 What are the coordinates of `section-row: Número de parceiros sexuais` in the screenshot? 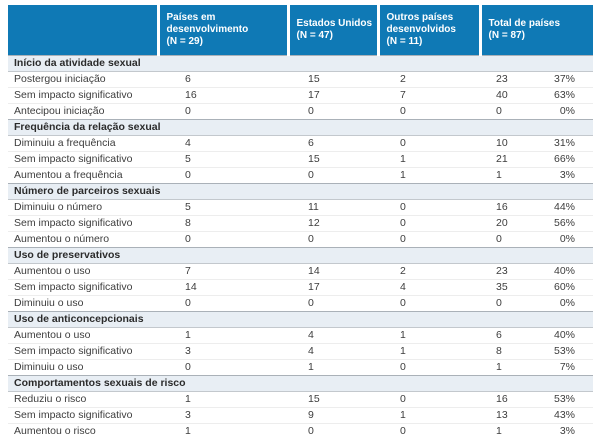 It's located at (301, 191).